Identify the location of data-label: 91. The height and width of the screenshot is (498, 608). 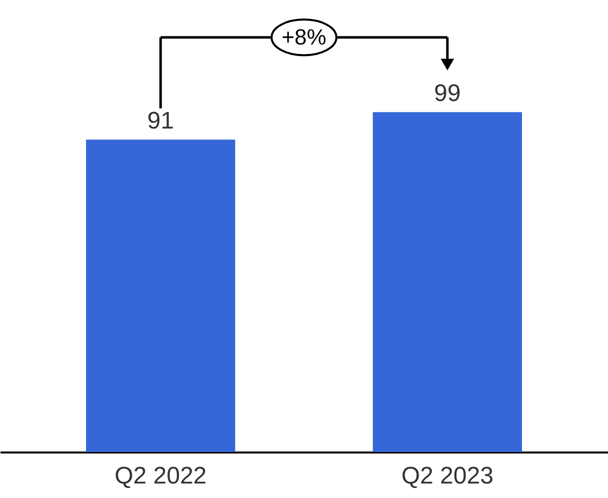
(160, 121).